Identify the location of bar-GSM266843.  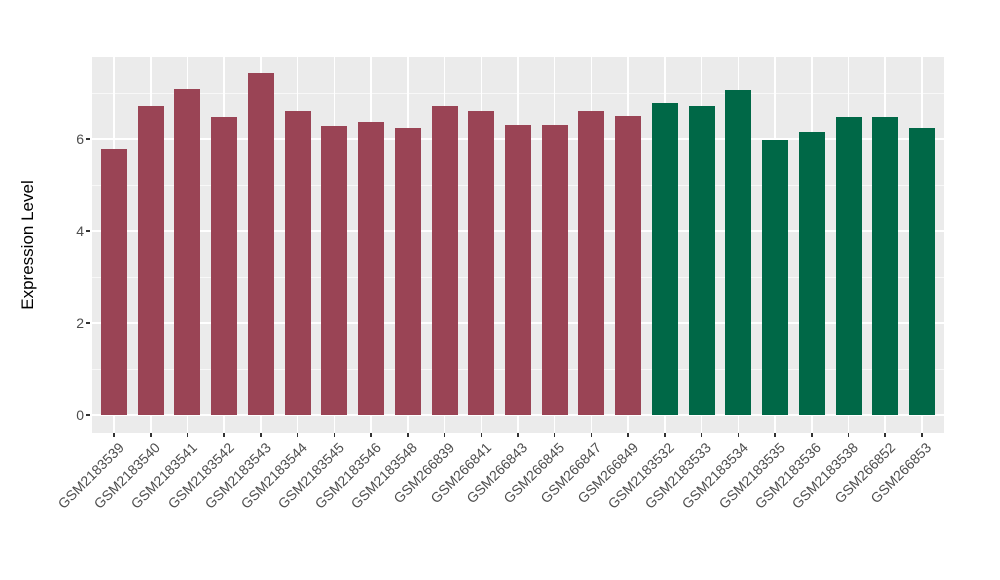
(518, 269).